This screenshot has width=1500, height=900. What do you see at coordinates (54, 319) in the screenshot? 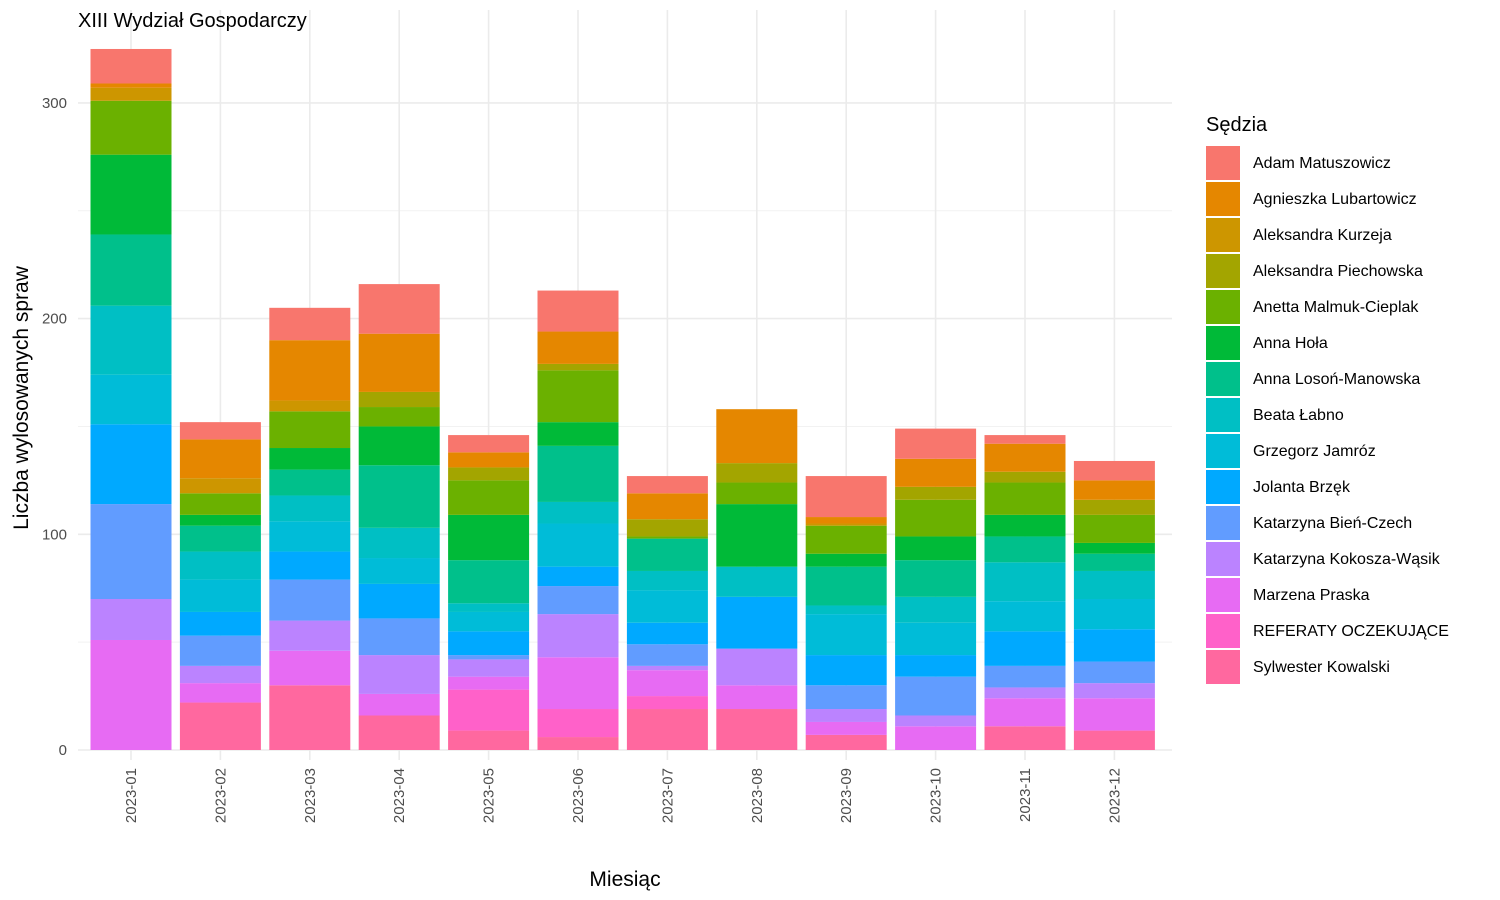
I see `y-tick-label: 200` at bounding box center [54, 319].